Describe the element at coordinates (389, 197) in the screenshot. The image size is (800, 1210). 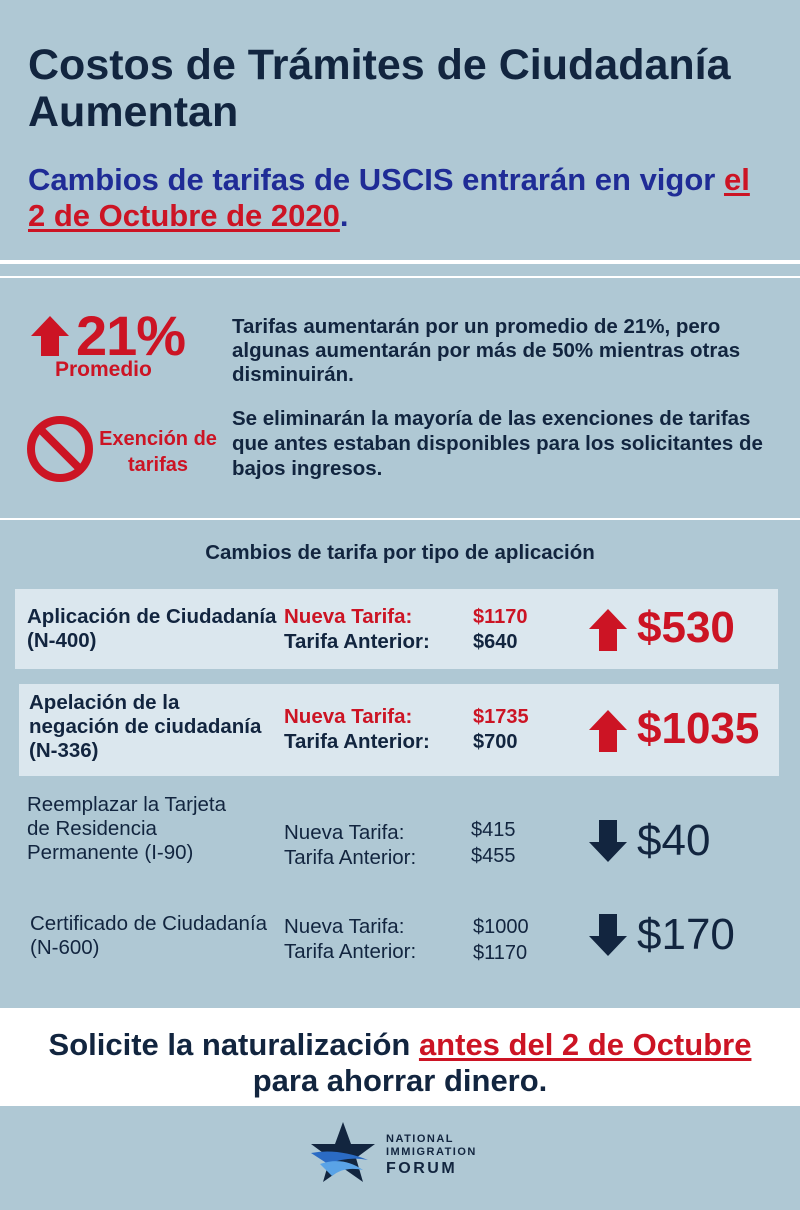
I see `effective-date: el 2 de Octubre de 2020` at that location.